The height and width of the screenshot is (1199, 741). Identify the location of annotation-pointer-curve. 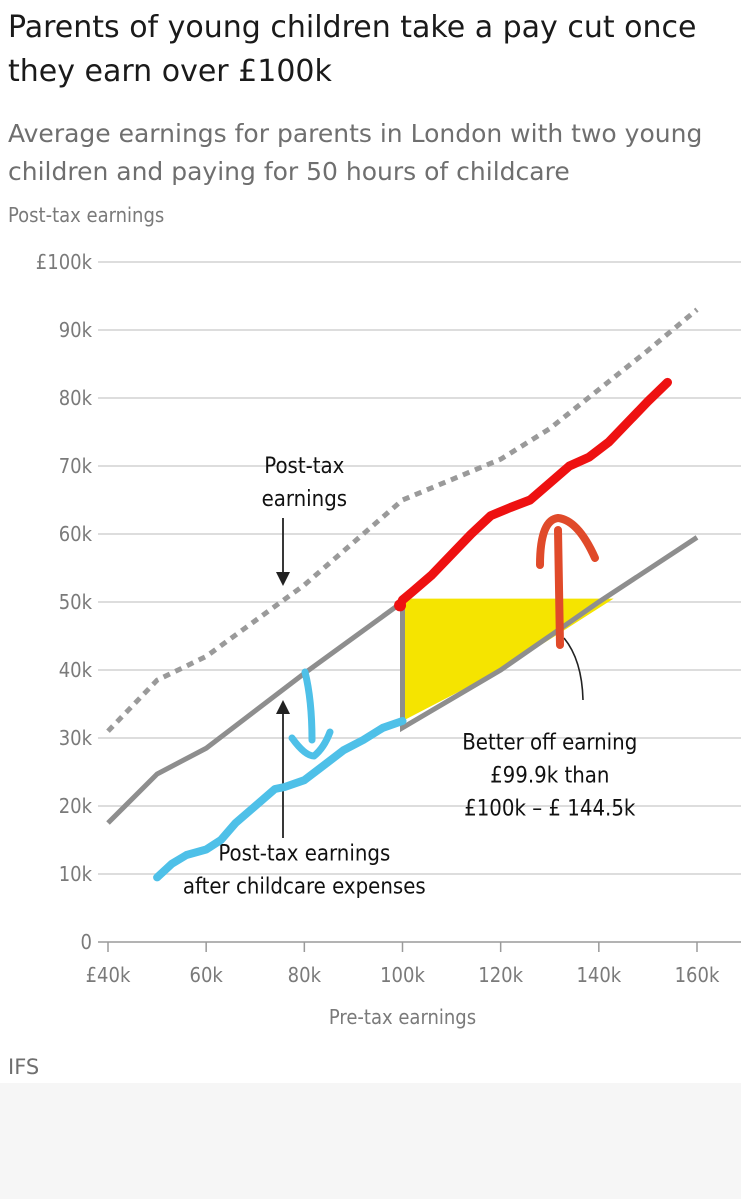
(573, 669).